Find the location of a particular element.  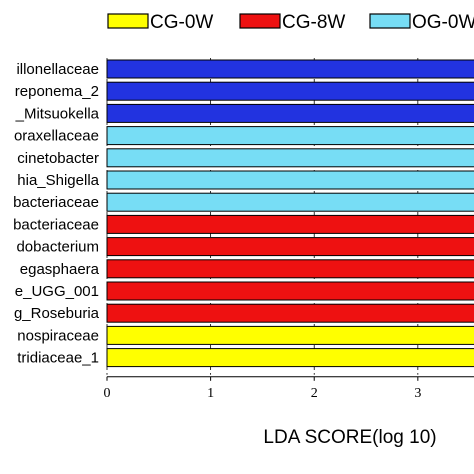

x-axis: 0 1 2 3 is located at coordinates (289, 388).